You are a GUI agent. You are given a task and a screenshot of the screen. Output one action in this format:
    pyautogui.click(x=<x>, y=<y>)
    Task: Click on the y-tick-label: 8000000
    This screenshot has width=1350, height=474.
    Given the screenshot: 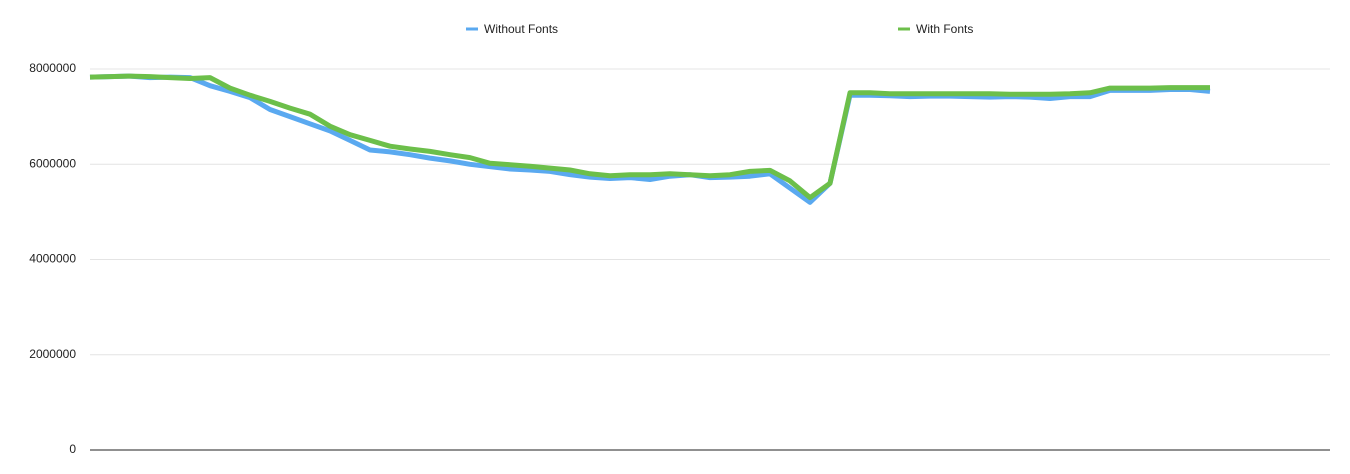 What is the action you would take?
    pyautogui.click(x=52, y=68)
    